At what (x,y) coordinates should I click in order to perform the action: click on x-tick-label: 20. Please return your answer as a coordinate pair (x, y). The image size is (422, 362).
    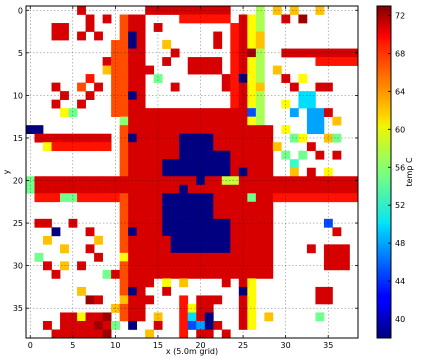
    Looking at the image, I should click on (200, 345).